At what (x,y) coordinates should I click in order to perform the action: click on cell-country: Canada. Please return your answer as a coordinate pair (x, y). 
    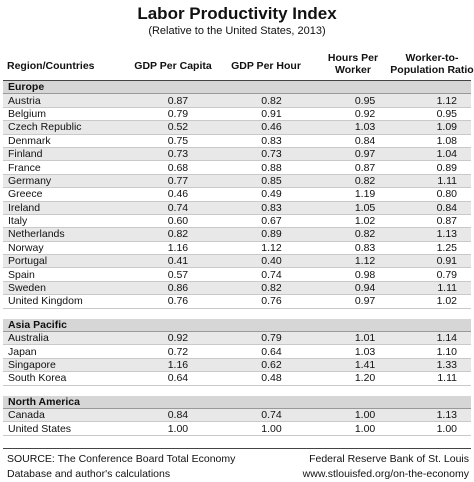
    Looking at the image, I should click on (50, 415).